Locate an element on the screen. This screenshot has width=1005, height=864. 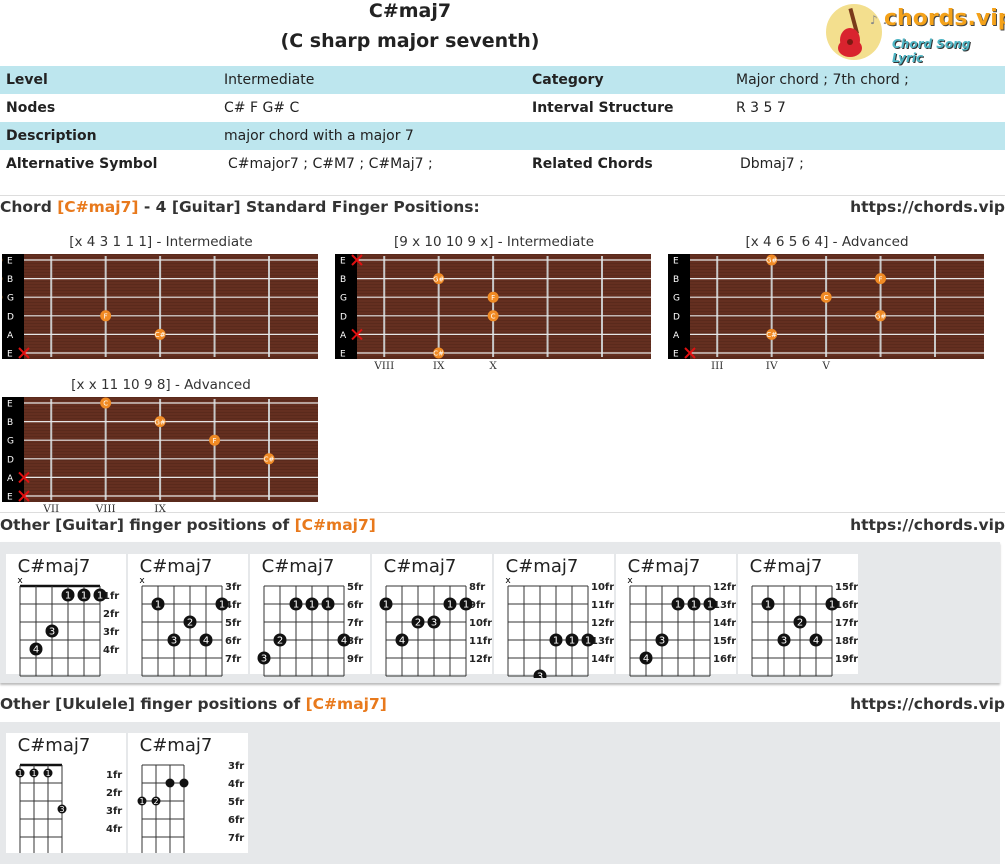
chord-diagram: C#maj7 3fr 4fr 5fr 6fr 7fr 1 2 is located at coordinates (190, 795).